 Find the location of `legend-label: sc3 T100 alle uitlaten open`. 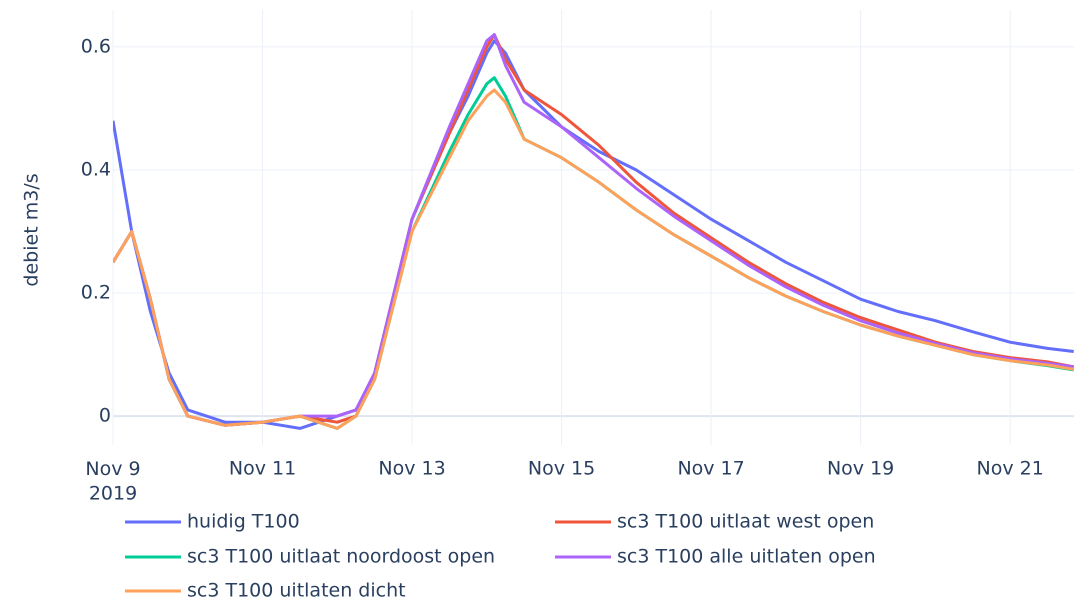

legend-label: sc3 T100 alle uitlaten open is located at coordinates (746, 557).